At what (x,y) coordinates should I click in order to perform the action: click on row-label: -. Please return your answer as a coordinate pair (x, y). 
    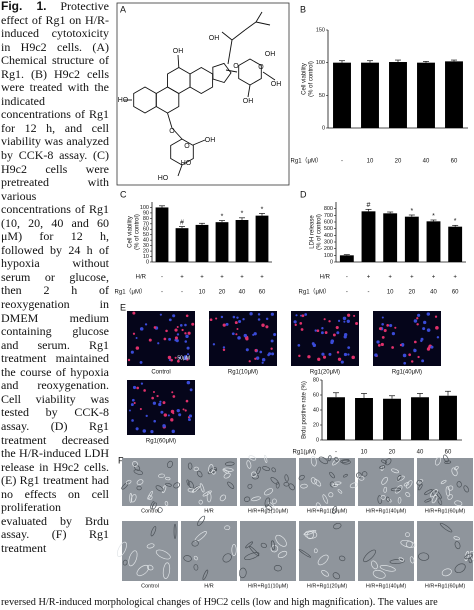
    Looking at the image, I should click on (347, 278).